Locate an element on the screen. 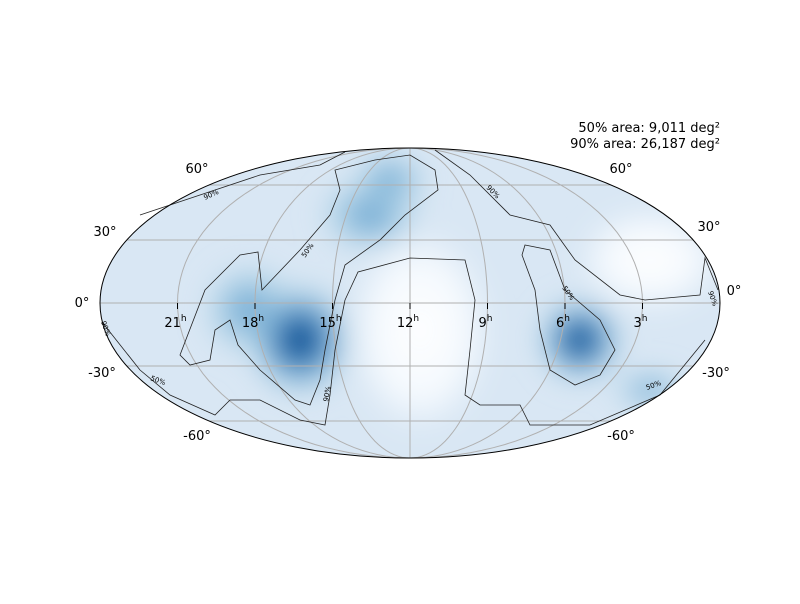 This screenshot has width=800, height=604. ra-hours: 15 is located at coordinates (327, 323).